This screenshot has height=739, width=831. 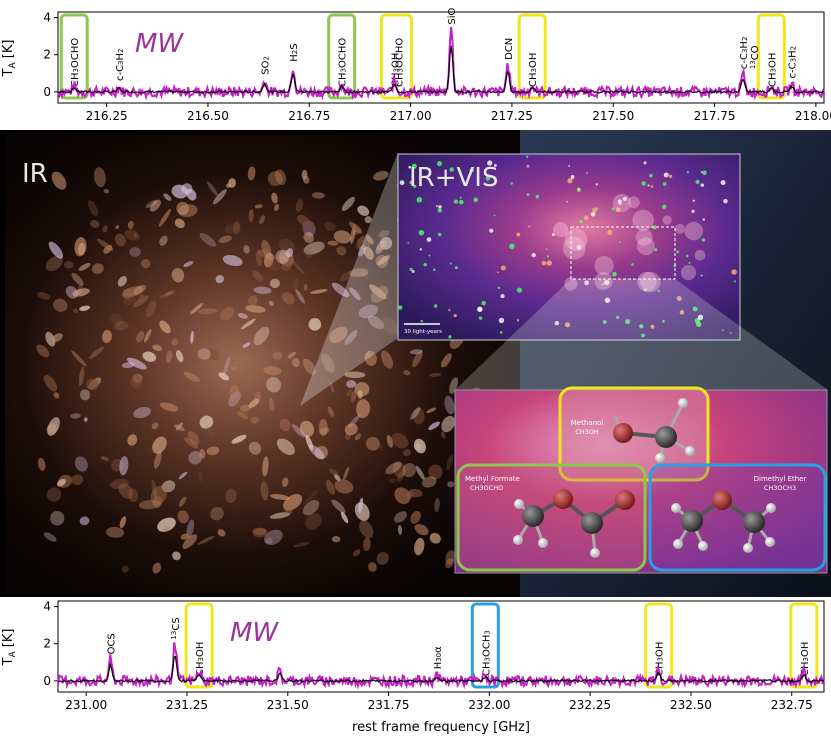 I want to click on top-annotation-boxes, so click(x=422, y=56).